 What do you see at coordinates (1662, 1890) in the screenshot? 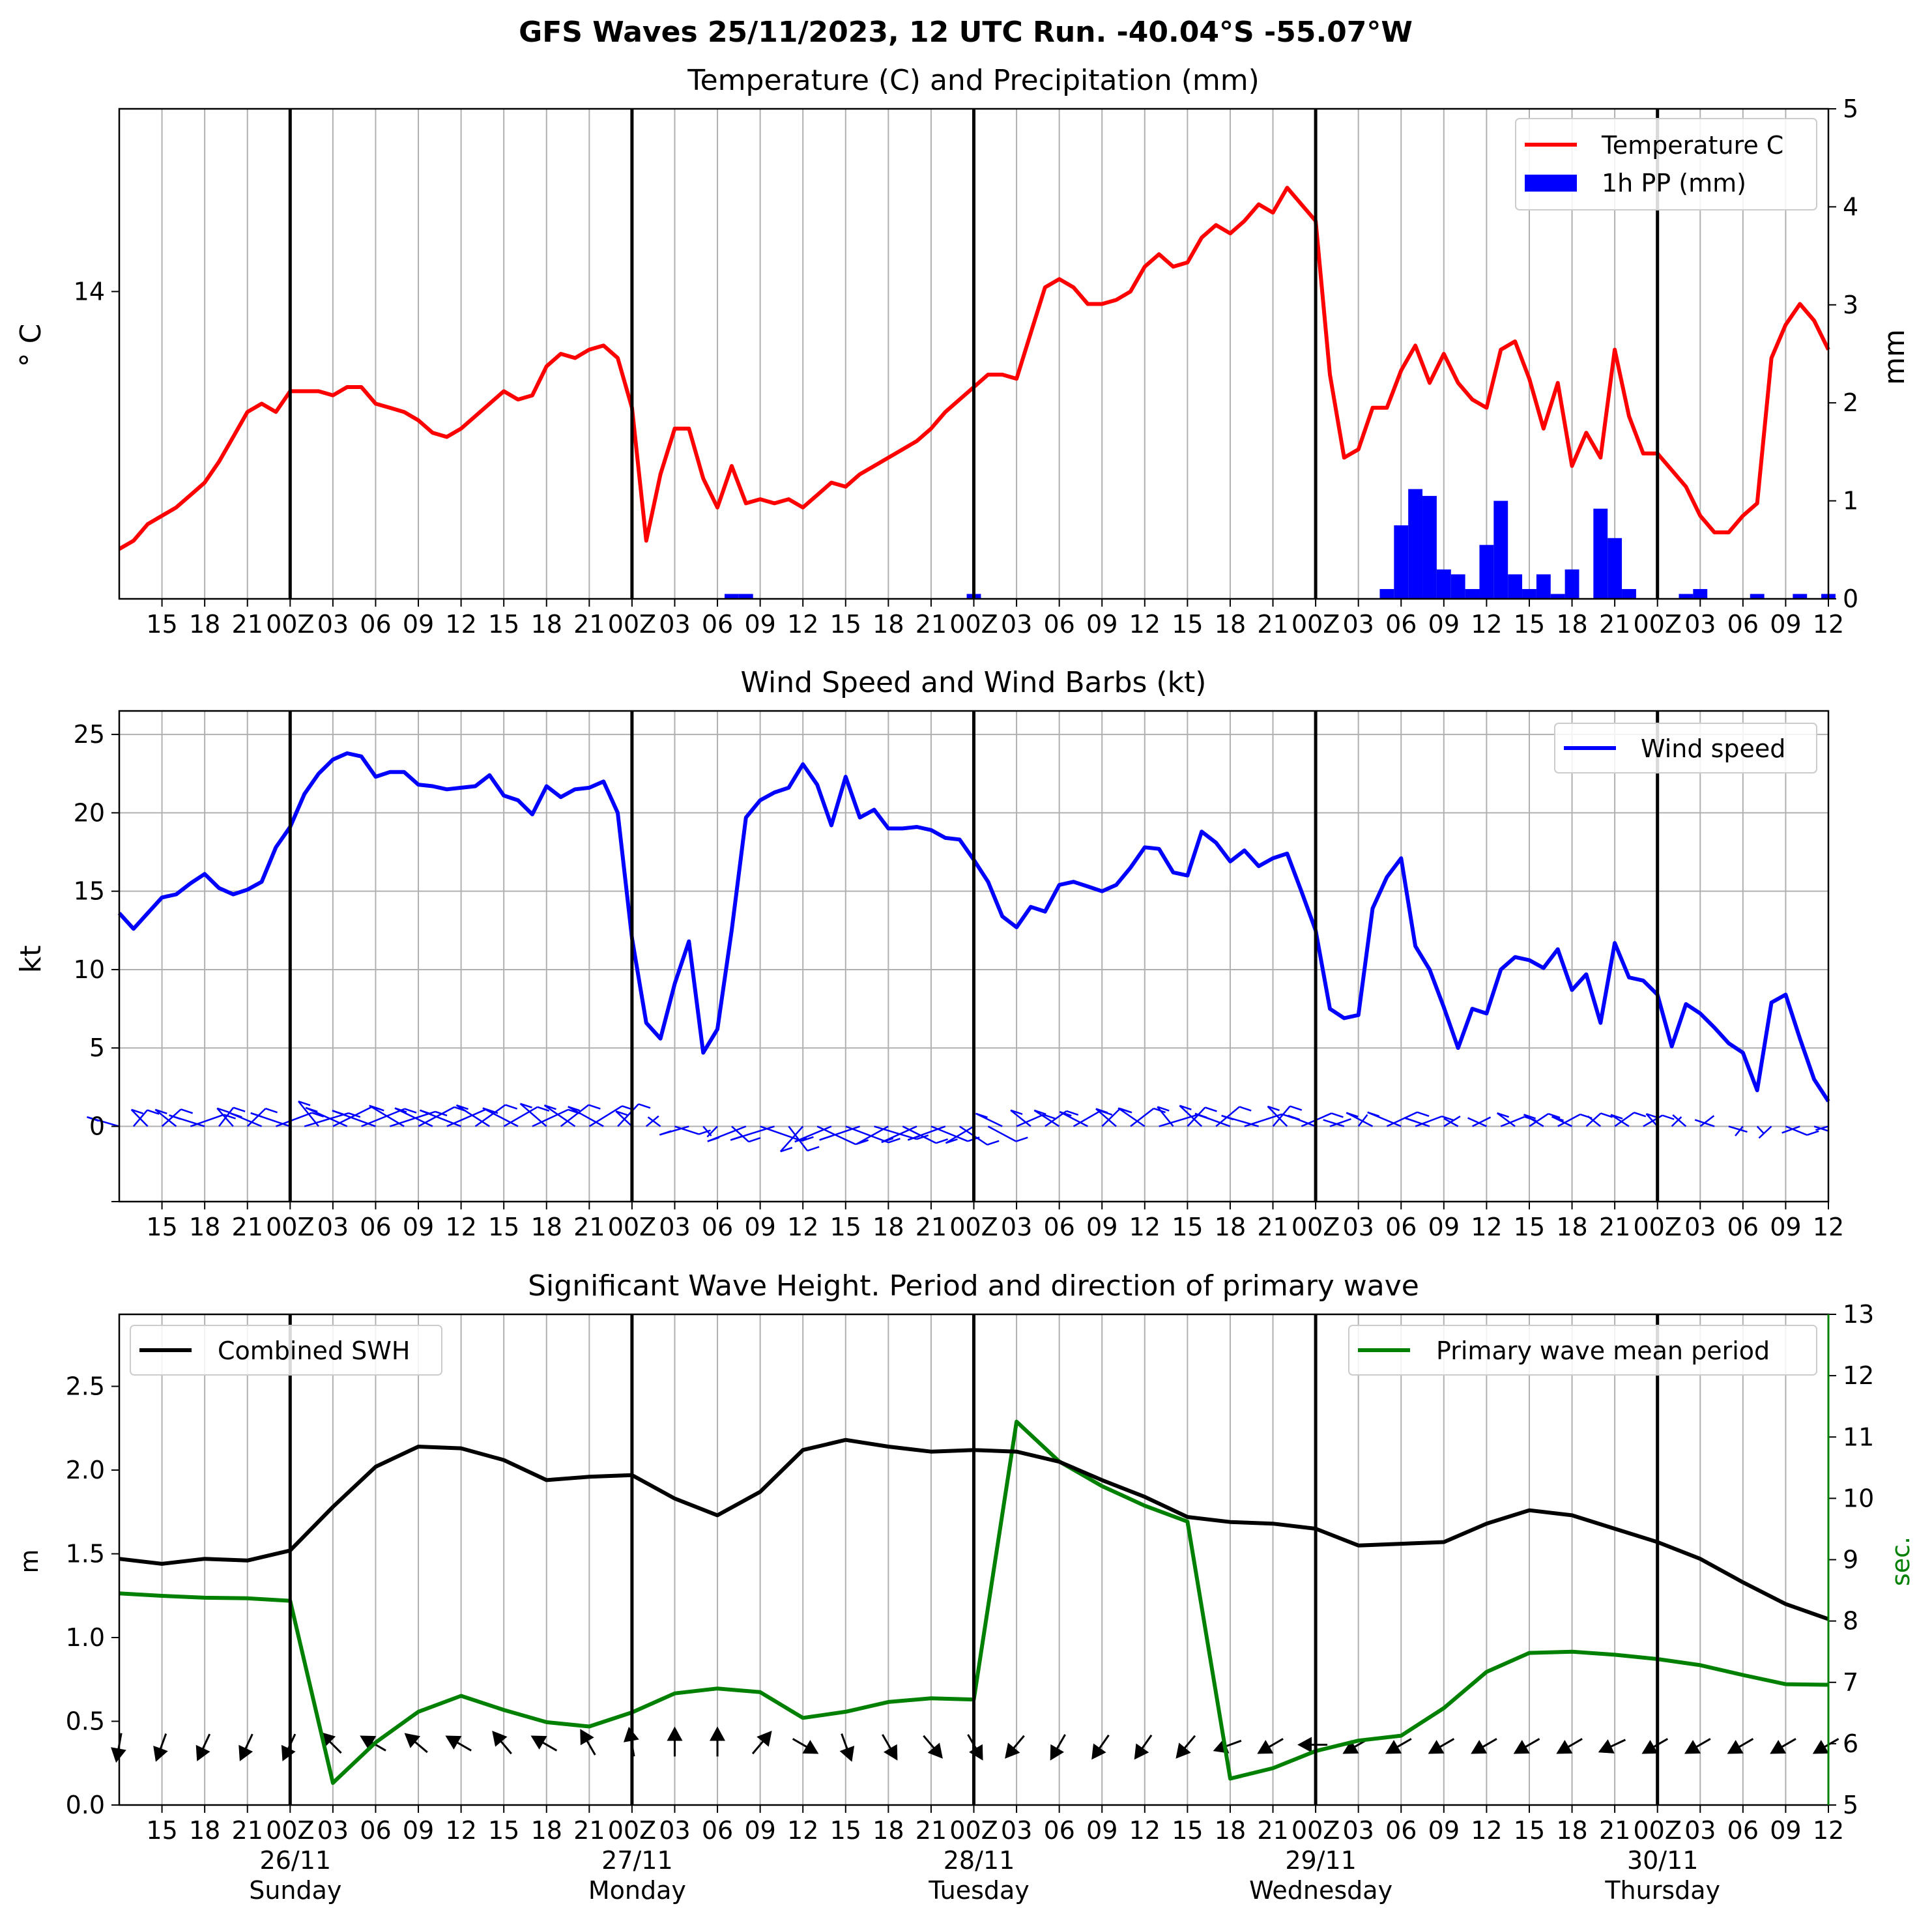
I see `day-weekday-label: Thursday` at bounding box center [1662, 1890].